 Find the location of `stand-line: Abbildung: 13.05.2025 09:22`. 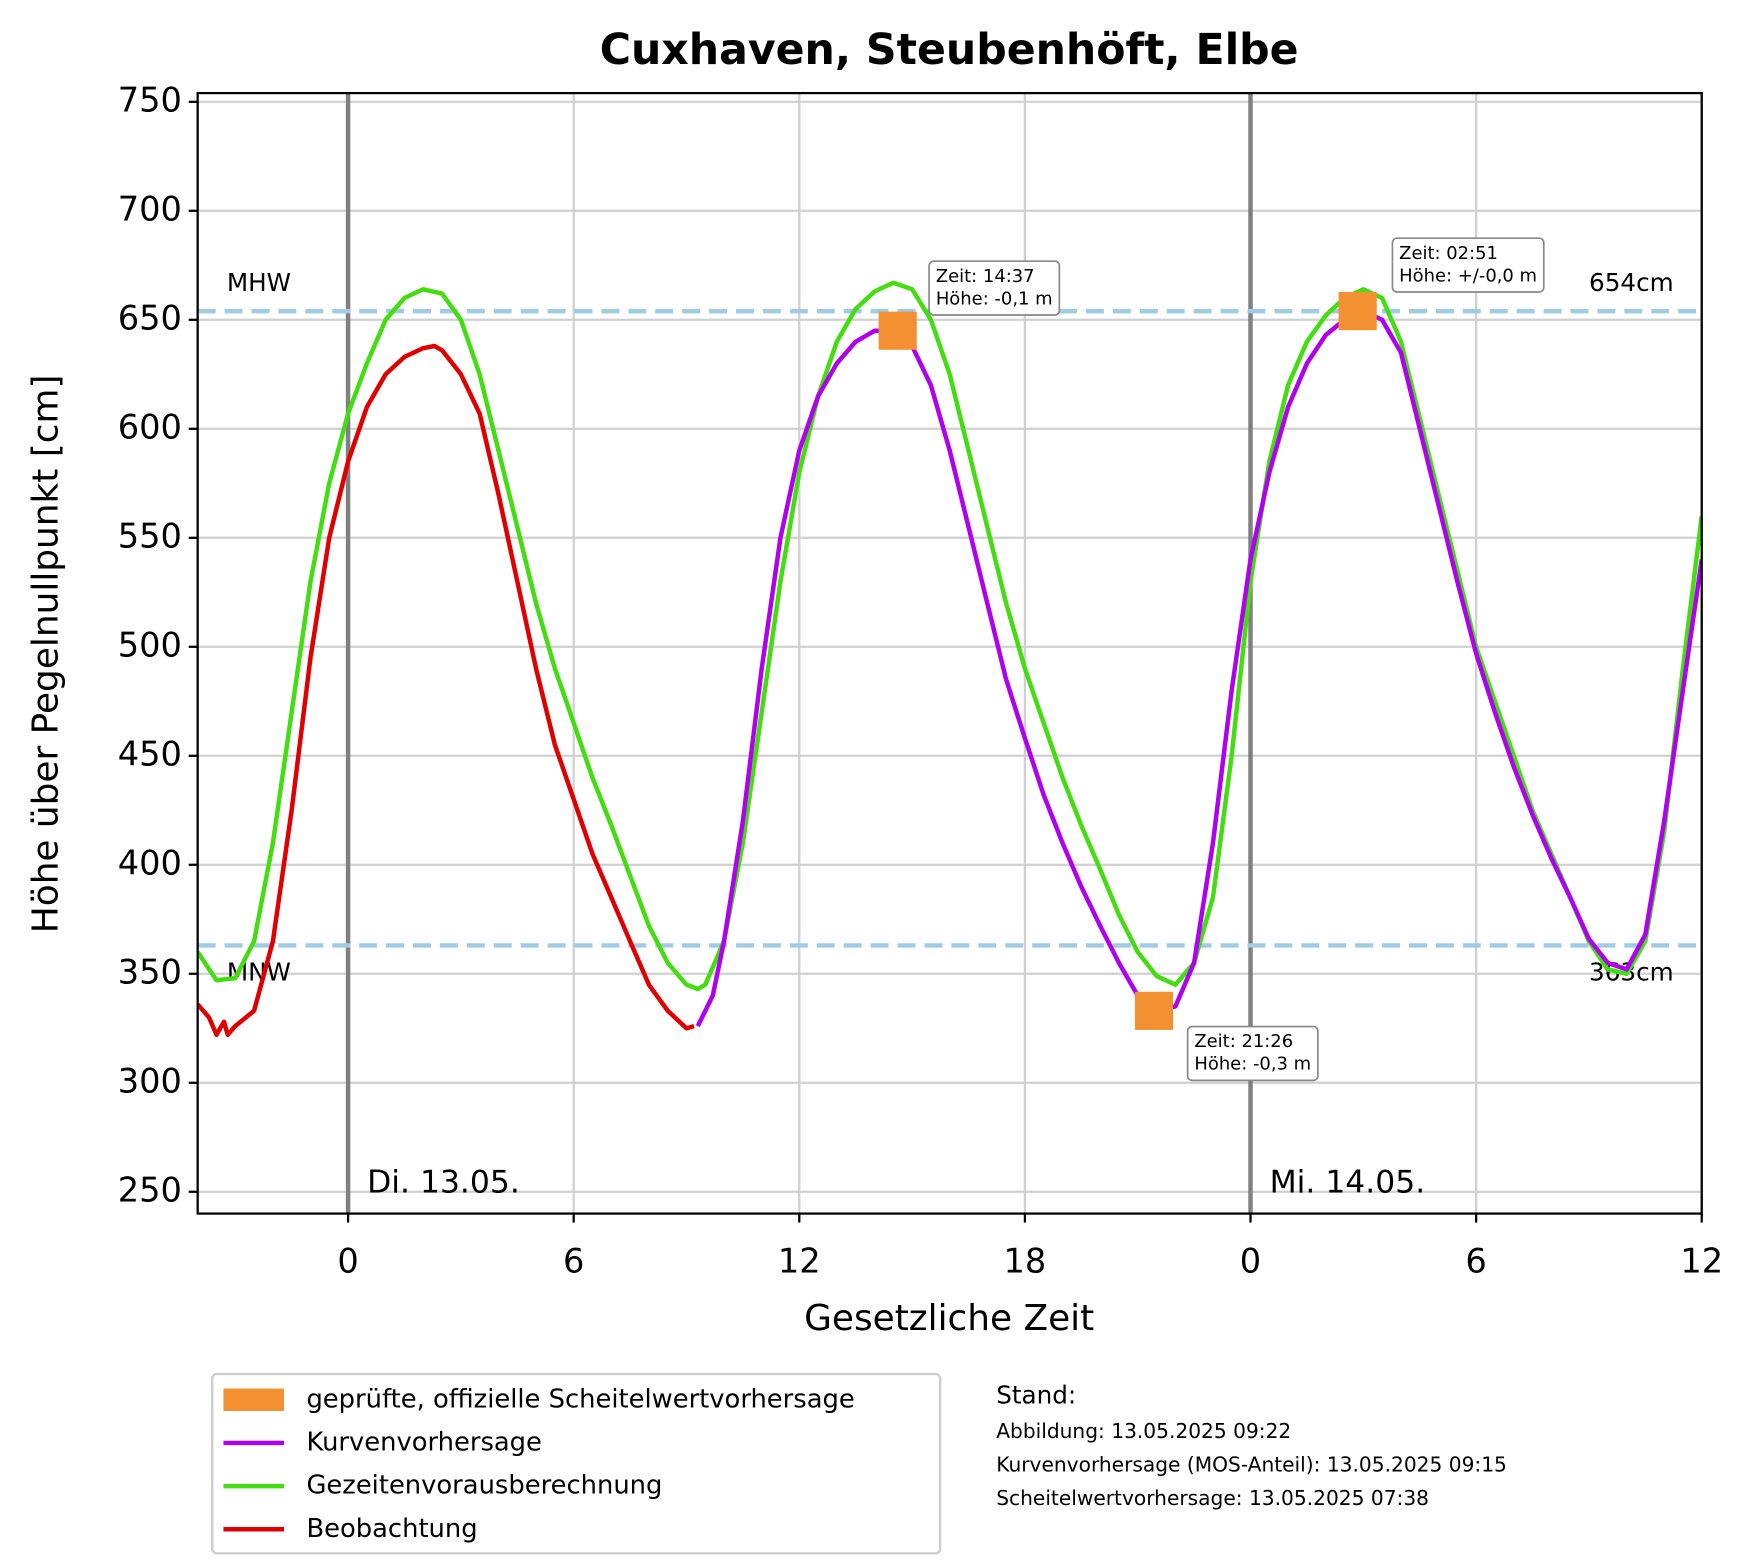

stand-line: Abbildung: 13.05.2025 09:22 is located at coordinates (1143, 1431).